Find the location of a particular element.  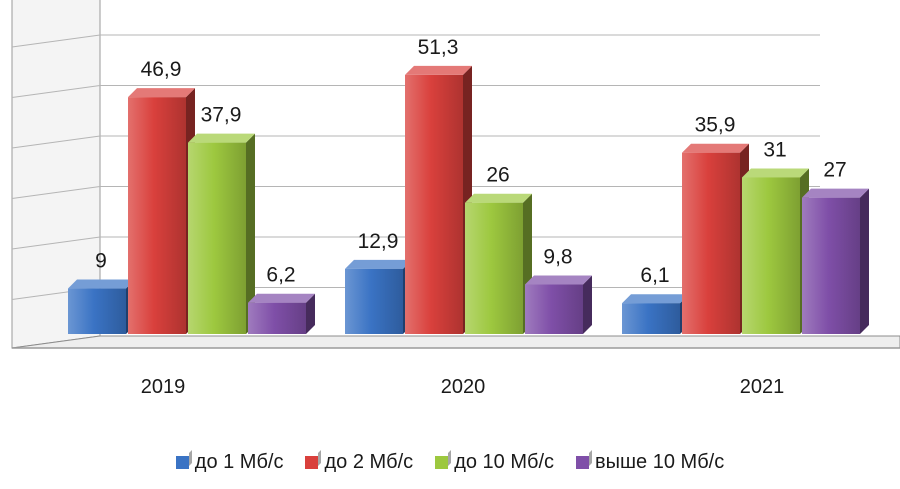

legend-label-series-1: до 1 Мб/с is located at coordinates (239, 461).